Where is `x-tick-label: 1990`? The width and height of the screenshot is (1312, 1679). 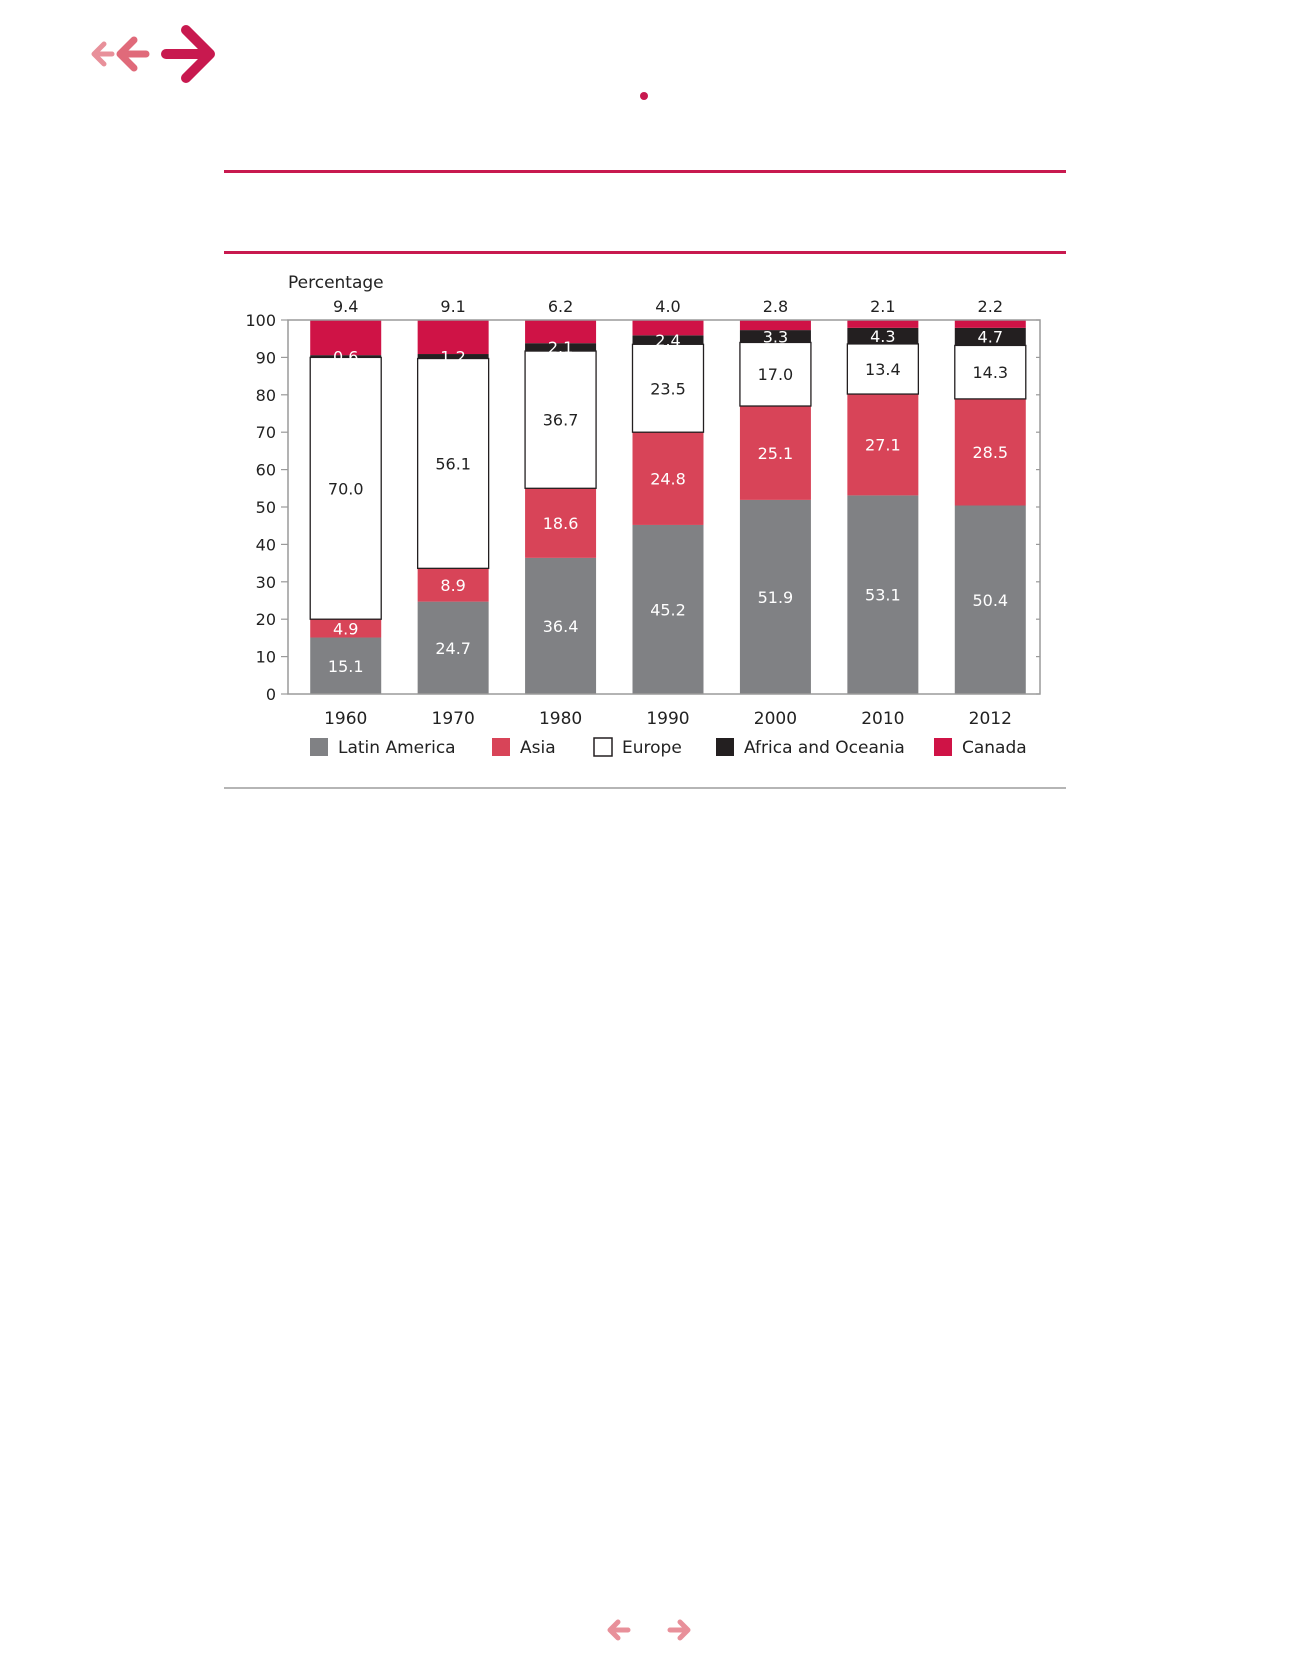 x-tick-label: 1990 is located at coordinates (667, 719).